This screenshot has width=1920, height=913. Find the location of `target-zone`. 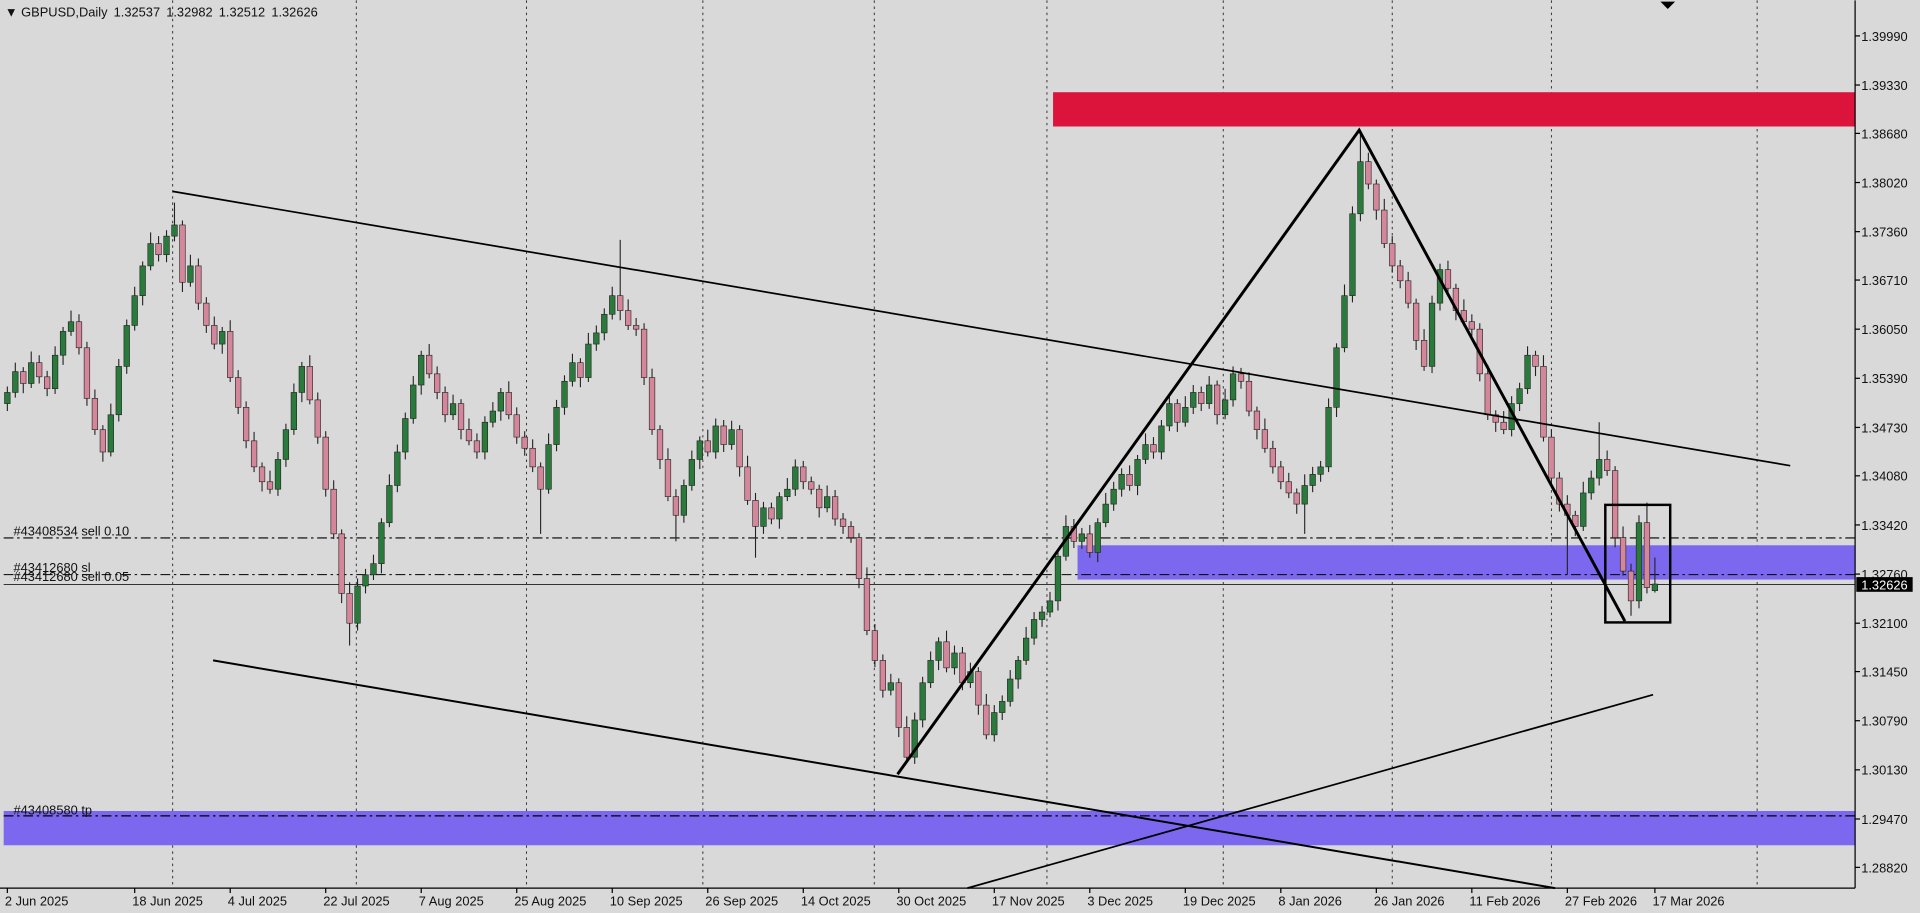

target-zone is located at coordinates (929, 828).